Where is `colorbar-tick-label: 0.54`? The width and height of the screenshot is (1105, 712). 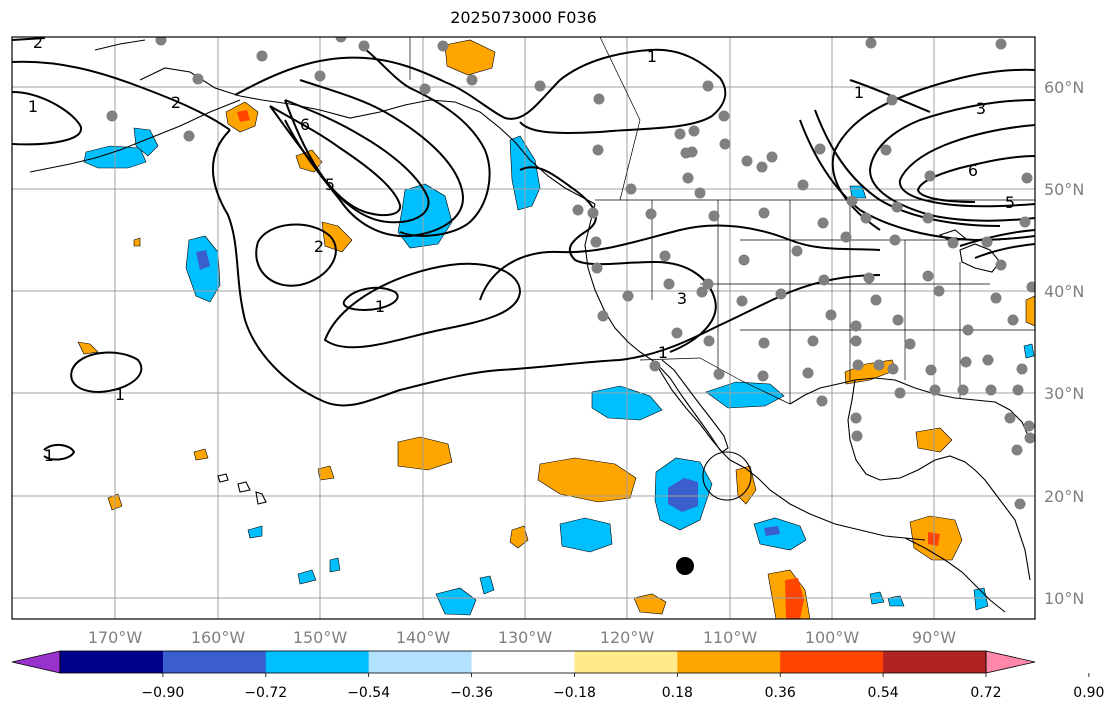 colorbar-tick-label: 0.54 is located at coordinates (883, 693).